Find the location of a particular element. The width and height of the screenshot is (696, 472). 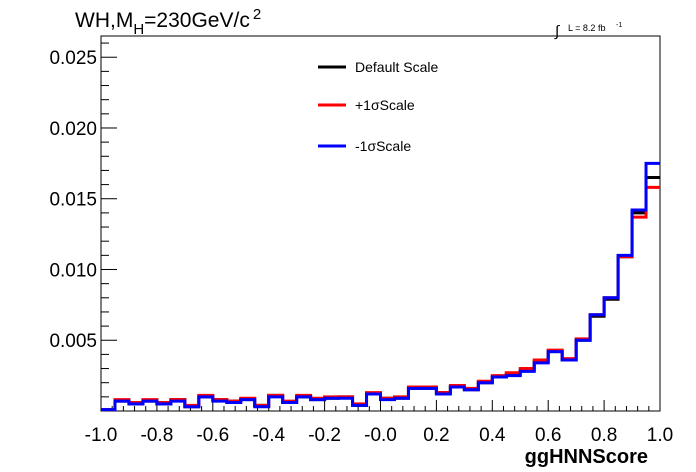

x-tick-label: -0.8 is located at coordinates (157, 435).